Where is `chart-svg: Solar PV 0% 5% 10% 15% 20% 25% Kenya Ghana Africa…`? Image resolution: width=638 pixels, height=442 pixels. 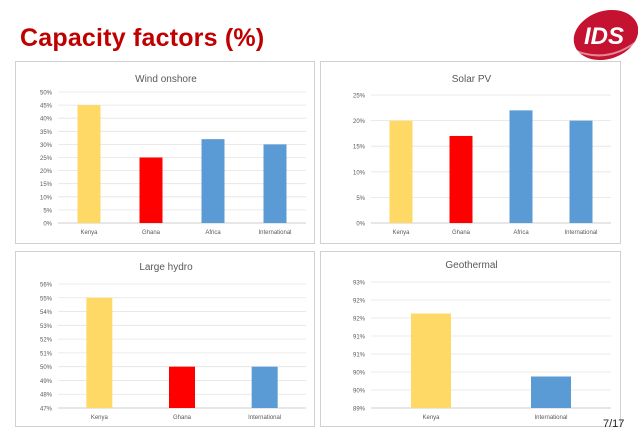 chart-svg: Solar PV 0% 5% 10% 15% 20% 25% Kenya Ghana Africa… is located at coordinates (482, 155).